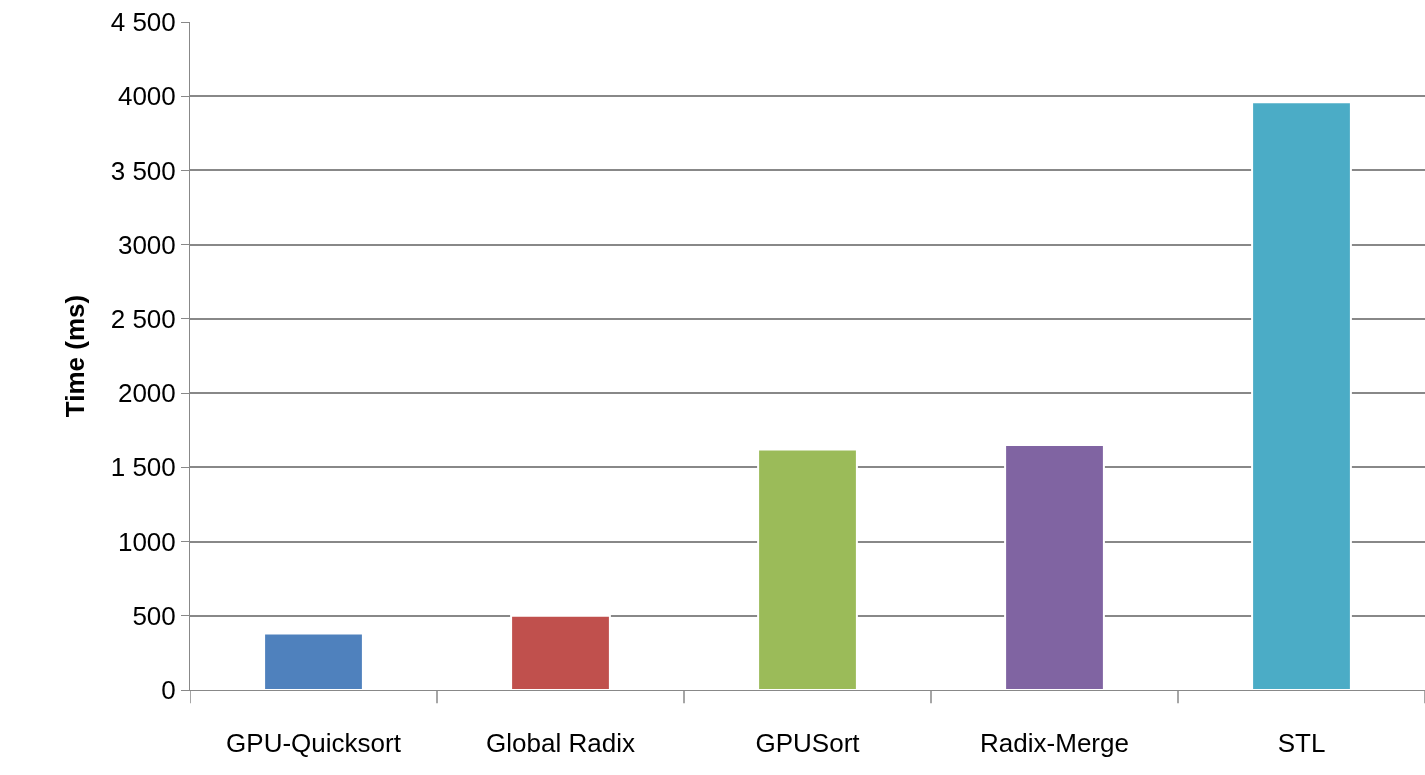  Describe the element at coordinates (1054, 743) in the screenshot. I see `x-tick-label: Radix-Merge` at that location.